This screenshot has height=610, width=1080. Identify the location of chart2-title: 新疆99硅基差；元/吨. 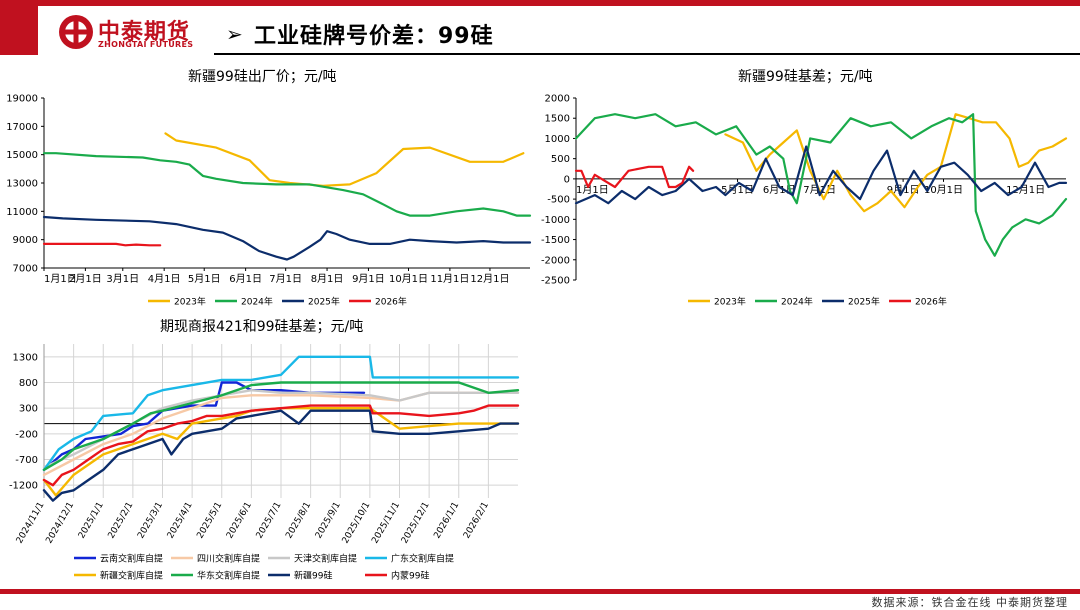
(805, 77).